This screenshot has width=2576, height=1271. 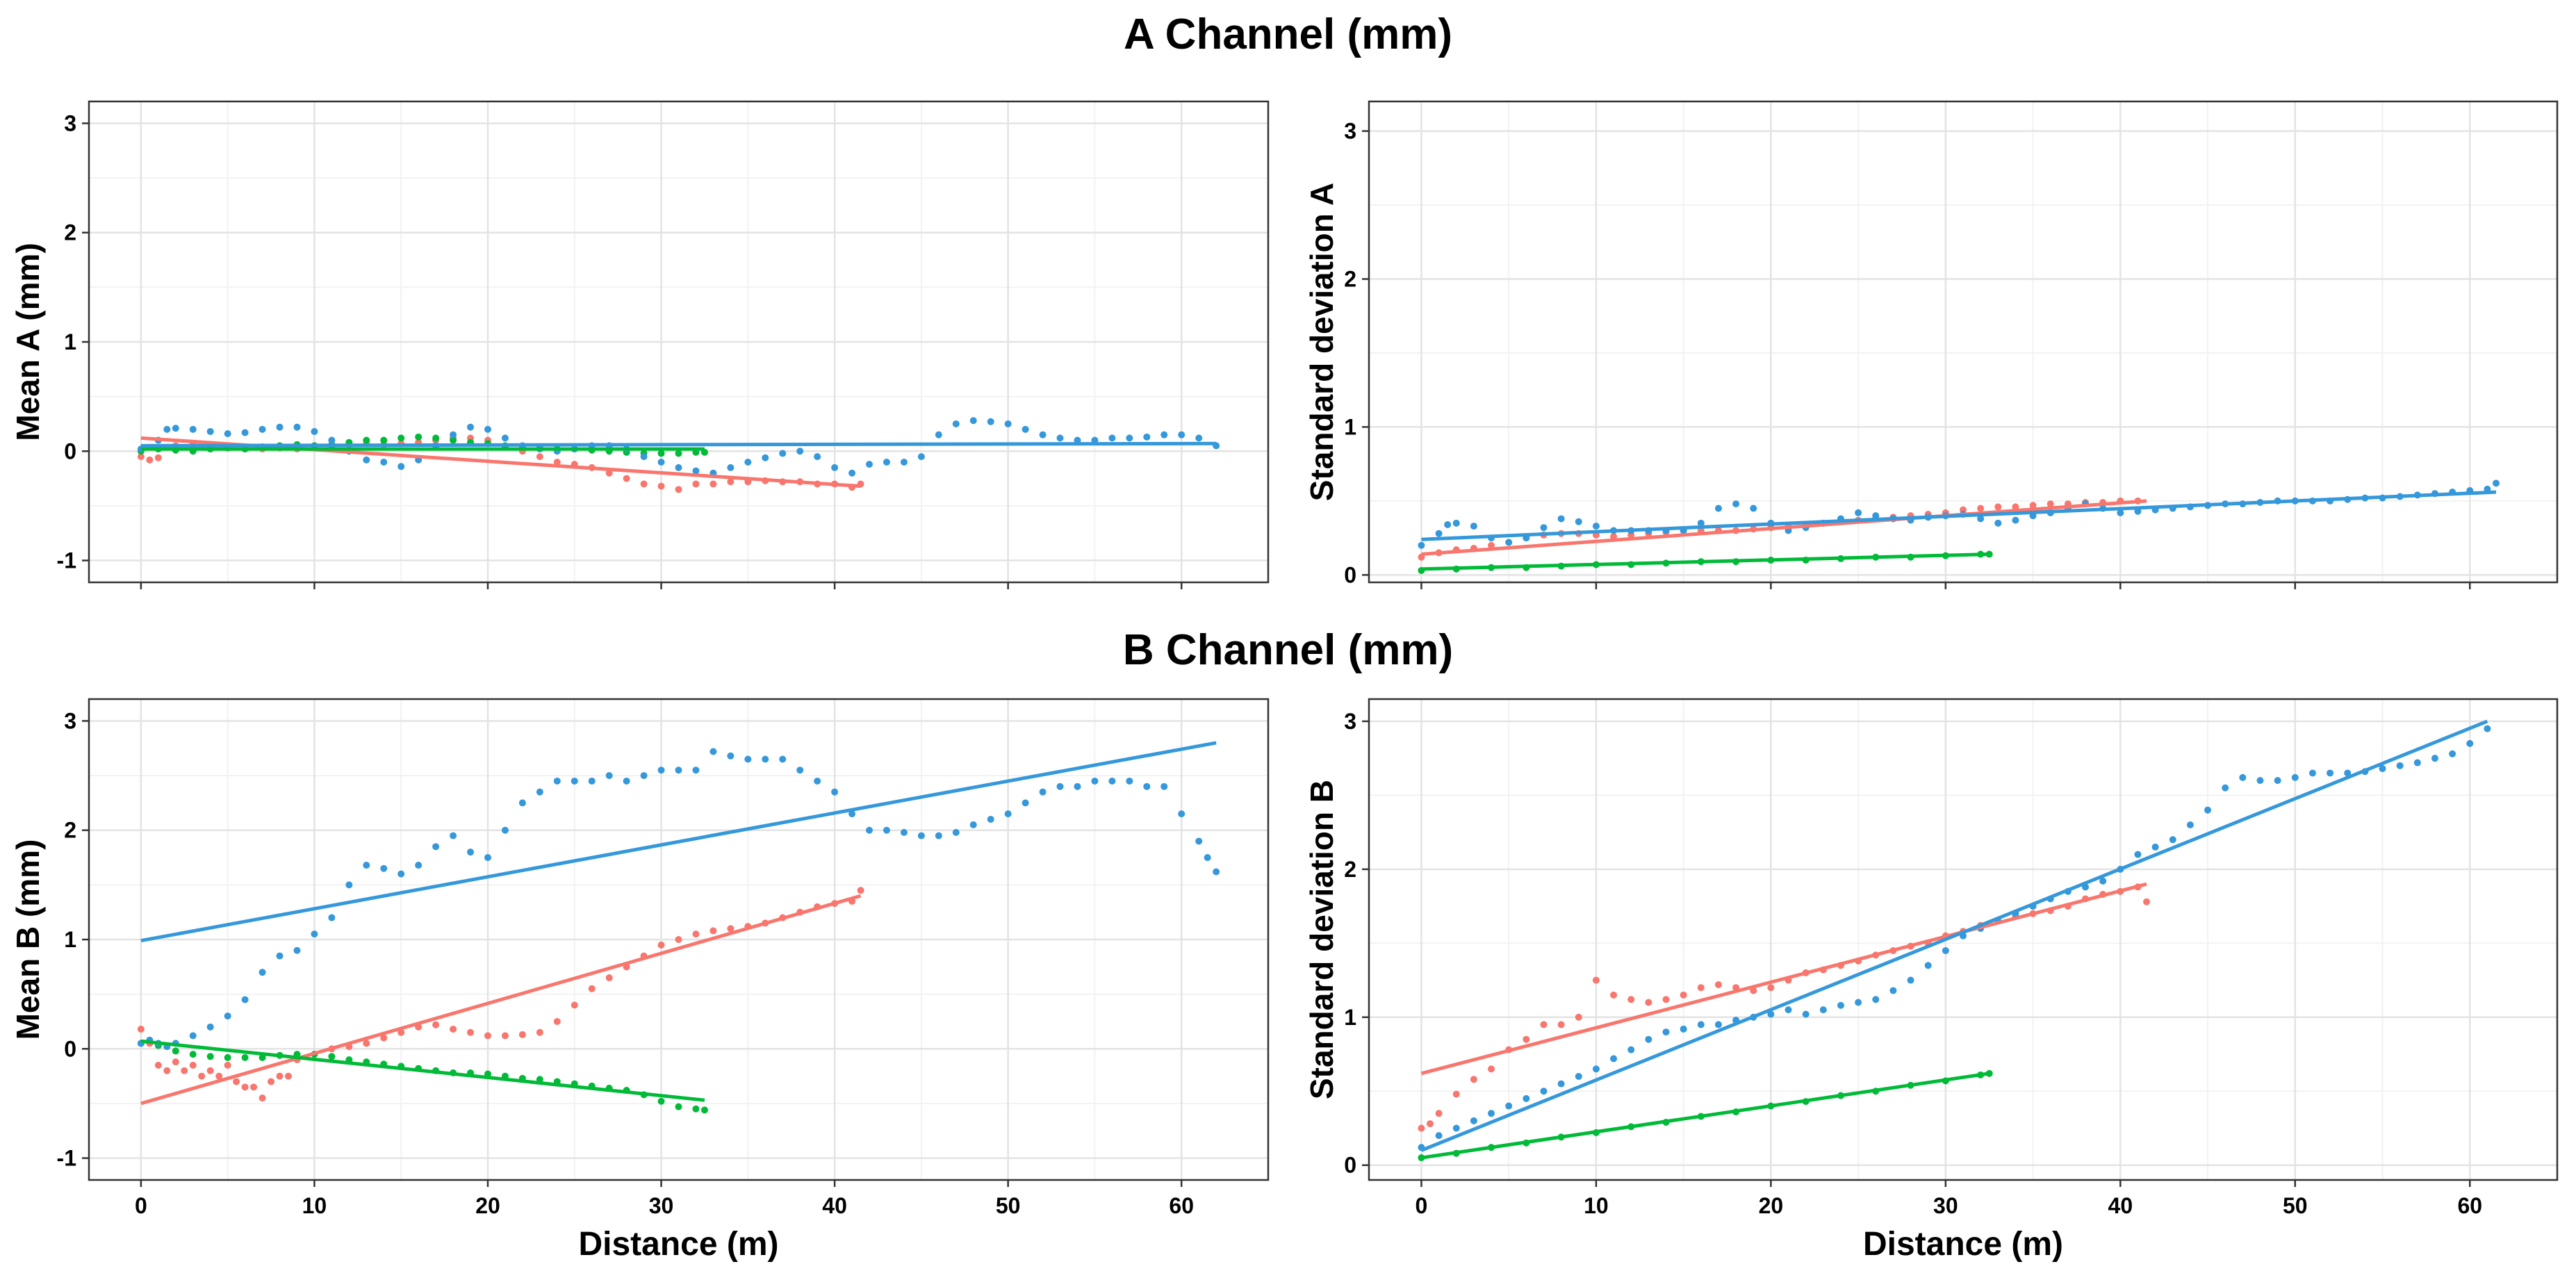 I want to click on x-axis-title: Distance (m), so click(x=678, y=1244).